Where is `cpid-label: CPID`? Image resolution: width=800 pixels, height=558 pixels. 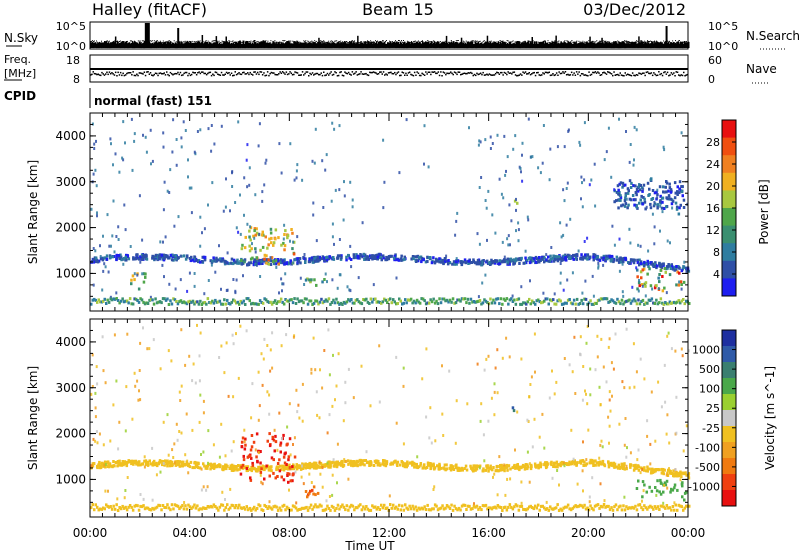 cpid-label: CPID is located at coordinates (20, 96).